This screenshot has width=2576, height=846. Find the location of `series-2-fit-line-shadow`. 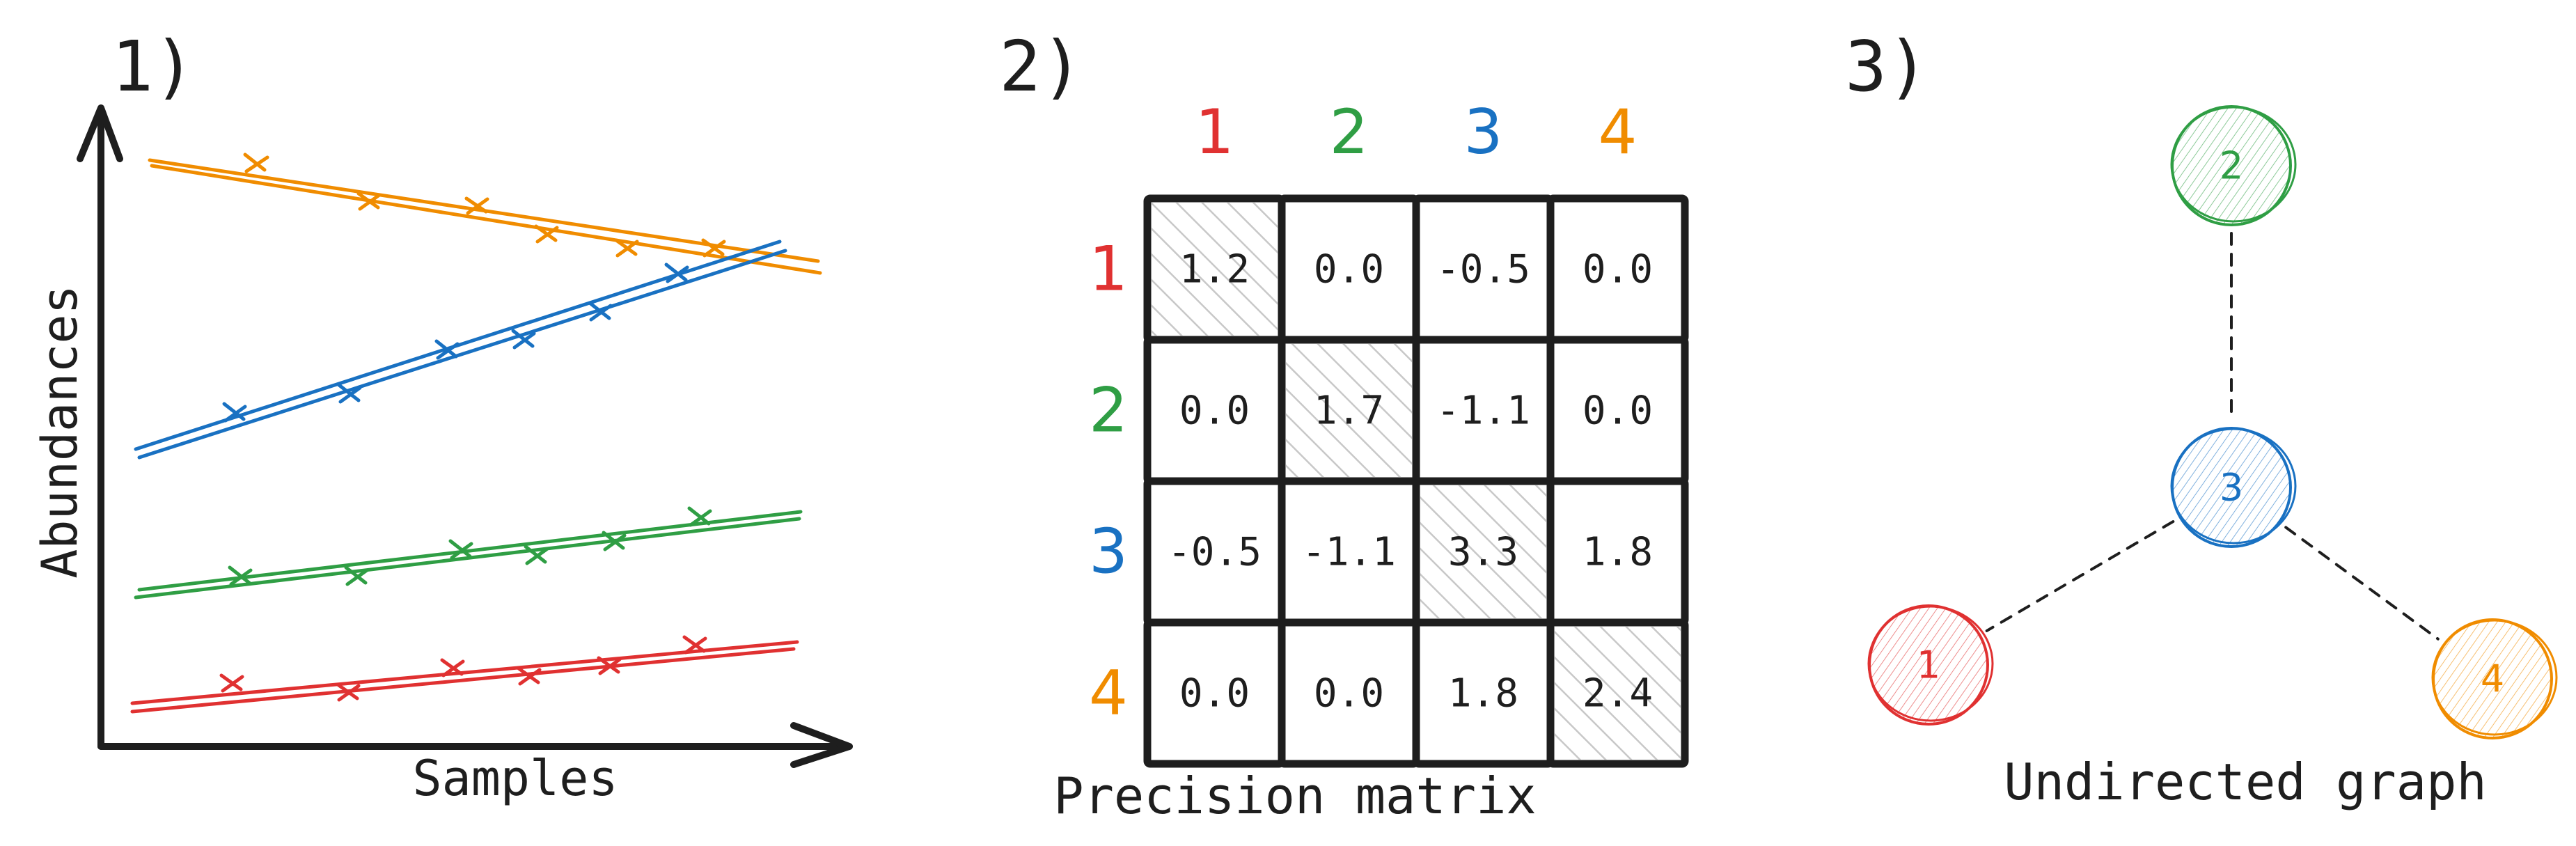

series-2-fit-line-shadow is located at coordinates (467, 558).